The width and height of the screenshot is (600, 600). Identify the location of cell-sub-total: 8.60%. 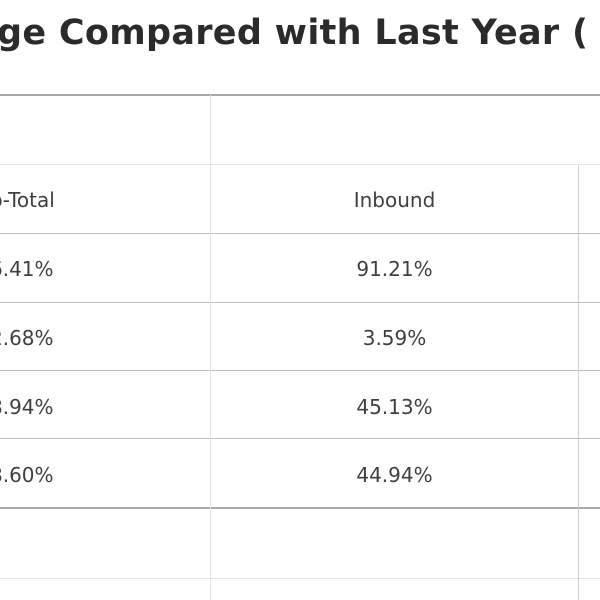
(27, 475).